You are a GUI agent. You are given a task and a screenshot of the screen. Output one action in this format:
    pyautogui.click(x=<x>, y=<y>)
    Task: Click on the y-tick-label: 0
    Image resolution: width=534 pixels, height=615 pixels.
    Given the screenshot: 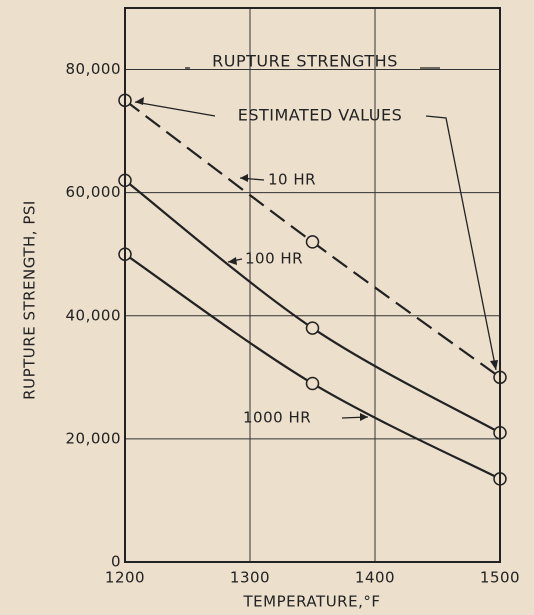 What is the action you would take?
    pyautogui.click(x=116, y=562)
    